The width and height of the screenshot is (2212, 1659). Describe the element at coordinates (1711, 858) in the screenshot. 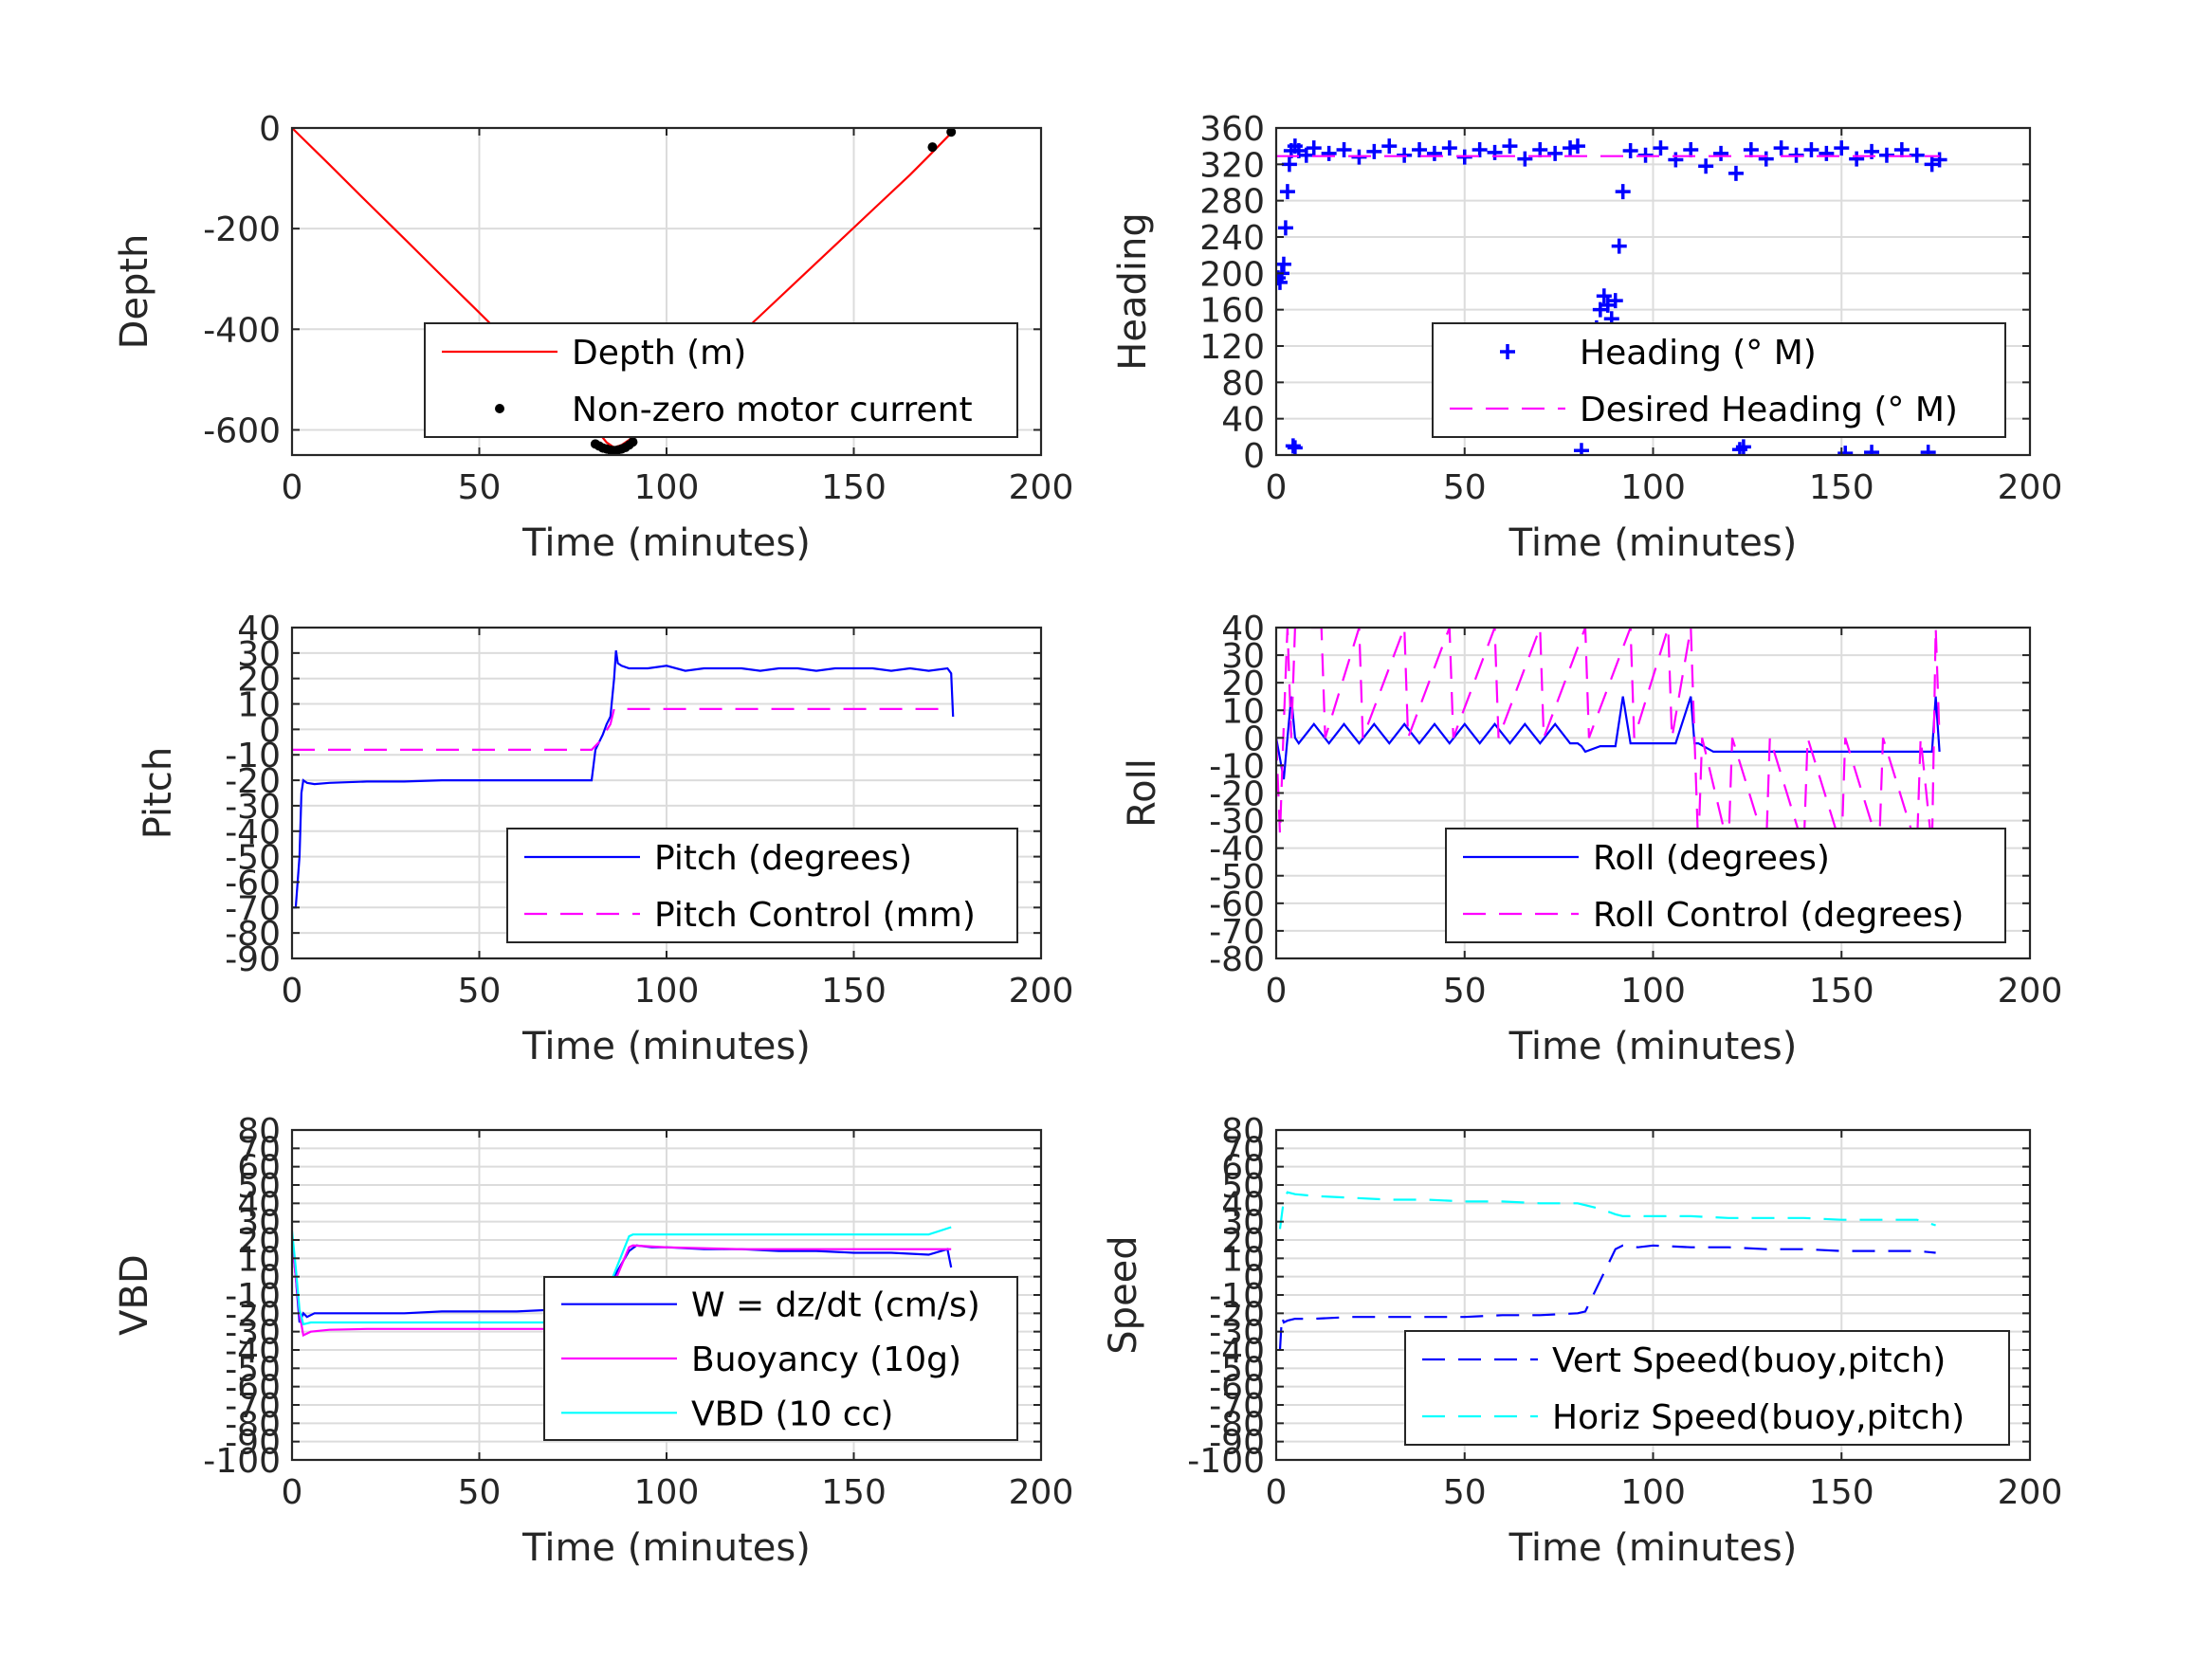

I see `legend-entry: Roll (degrees)` at that location.